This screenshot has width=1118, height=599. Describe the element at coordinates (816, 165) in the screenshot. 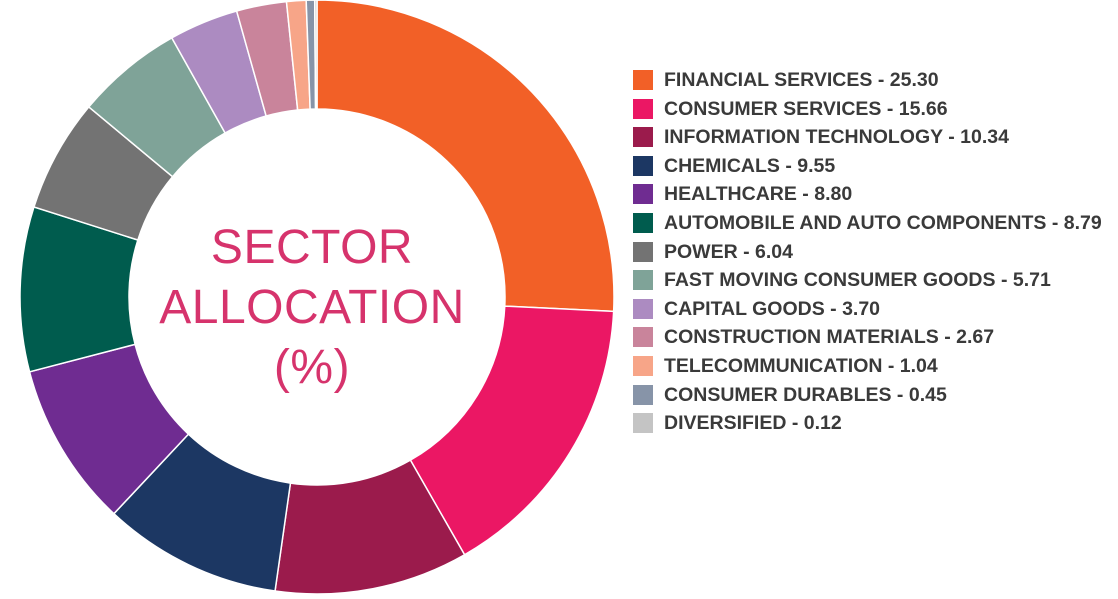

I see `legend-value: 9.55` at that location.